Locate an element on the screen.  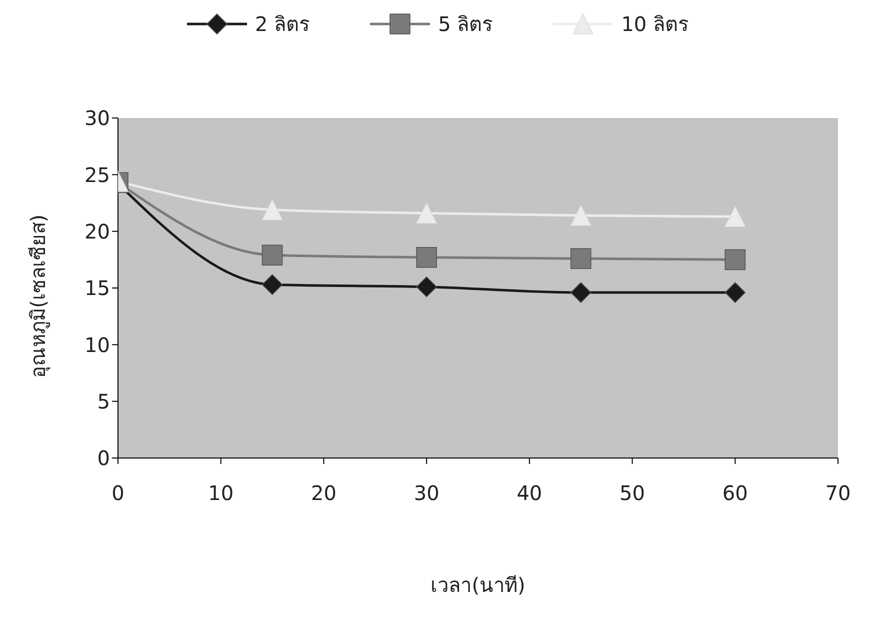
x-tick-label: 20 is located at coordinates (323, 493).